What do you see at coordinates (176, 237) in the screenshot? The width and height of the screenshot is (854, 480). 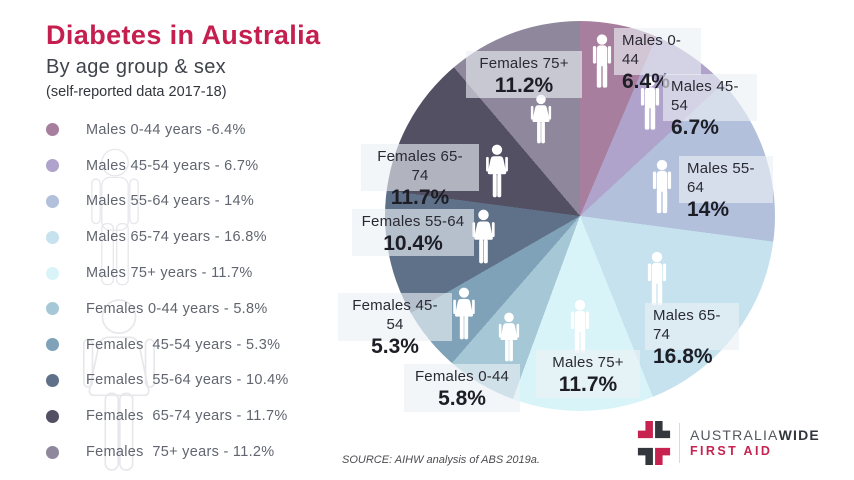 I see `legend-item-label: Males 65-74 years - 16.8%` at bounding box center [176, 237].